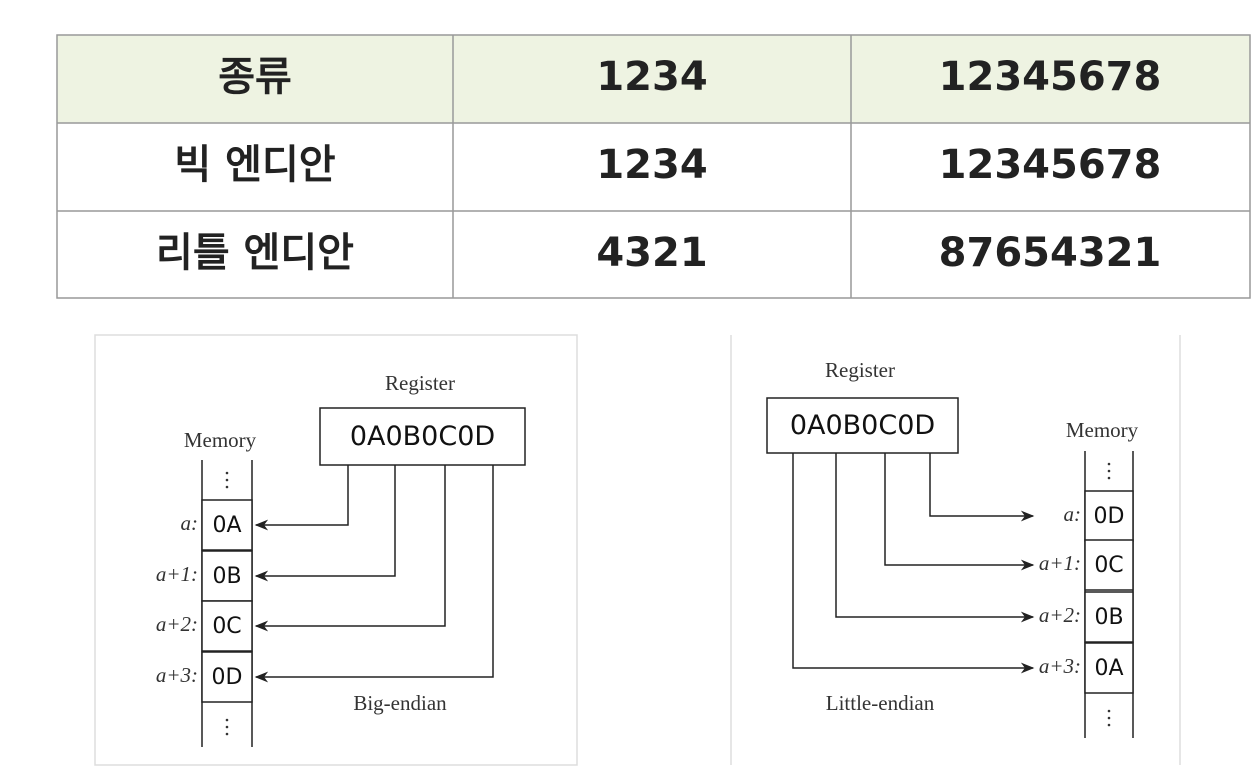 Image resolution: width=1259 pixels, height=776 pixels. What do you see at coordinates (254, 165) in the screenshot?
I see `table-cell: 빅 엔디안` at bounding box center [254, 165].